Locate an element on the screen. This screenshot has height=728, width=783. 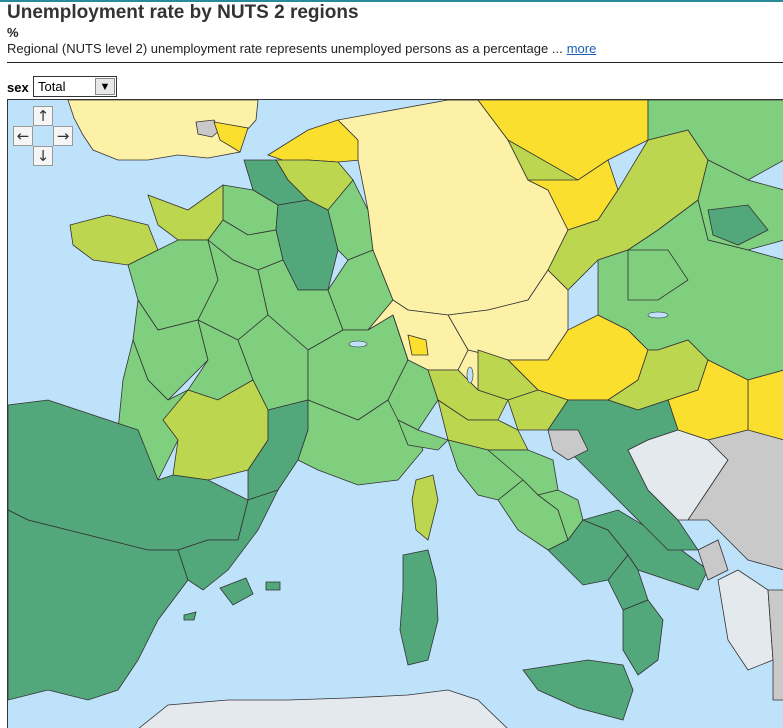
arrow-down-icon: ↓ is located at coordinates (43, 156).